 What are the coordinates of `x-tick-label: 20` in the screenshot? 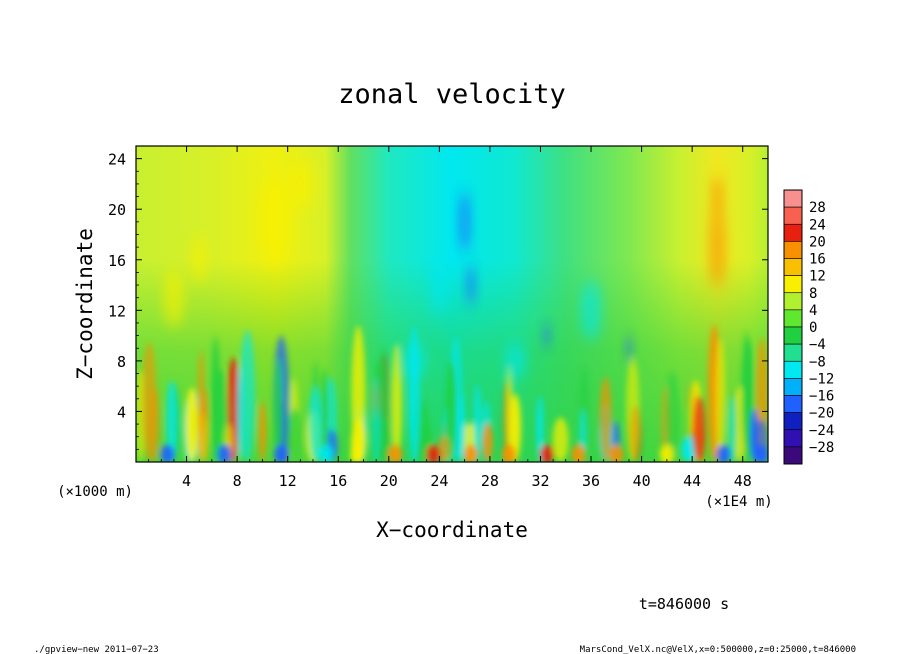 It's located at (389, 481).